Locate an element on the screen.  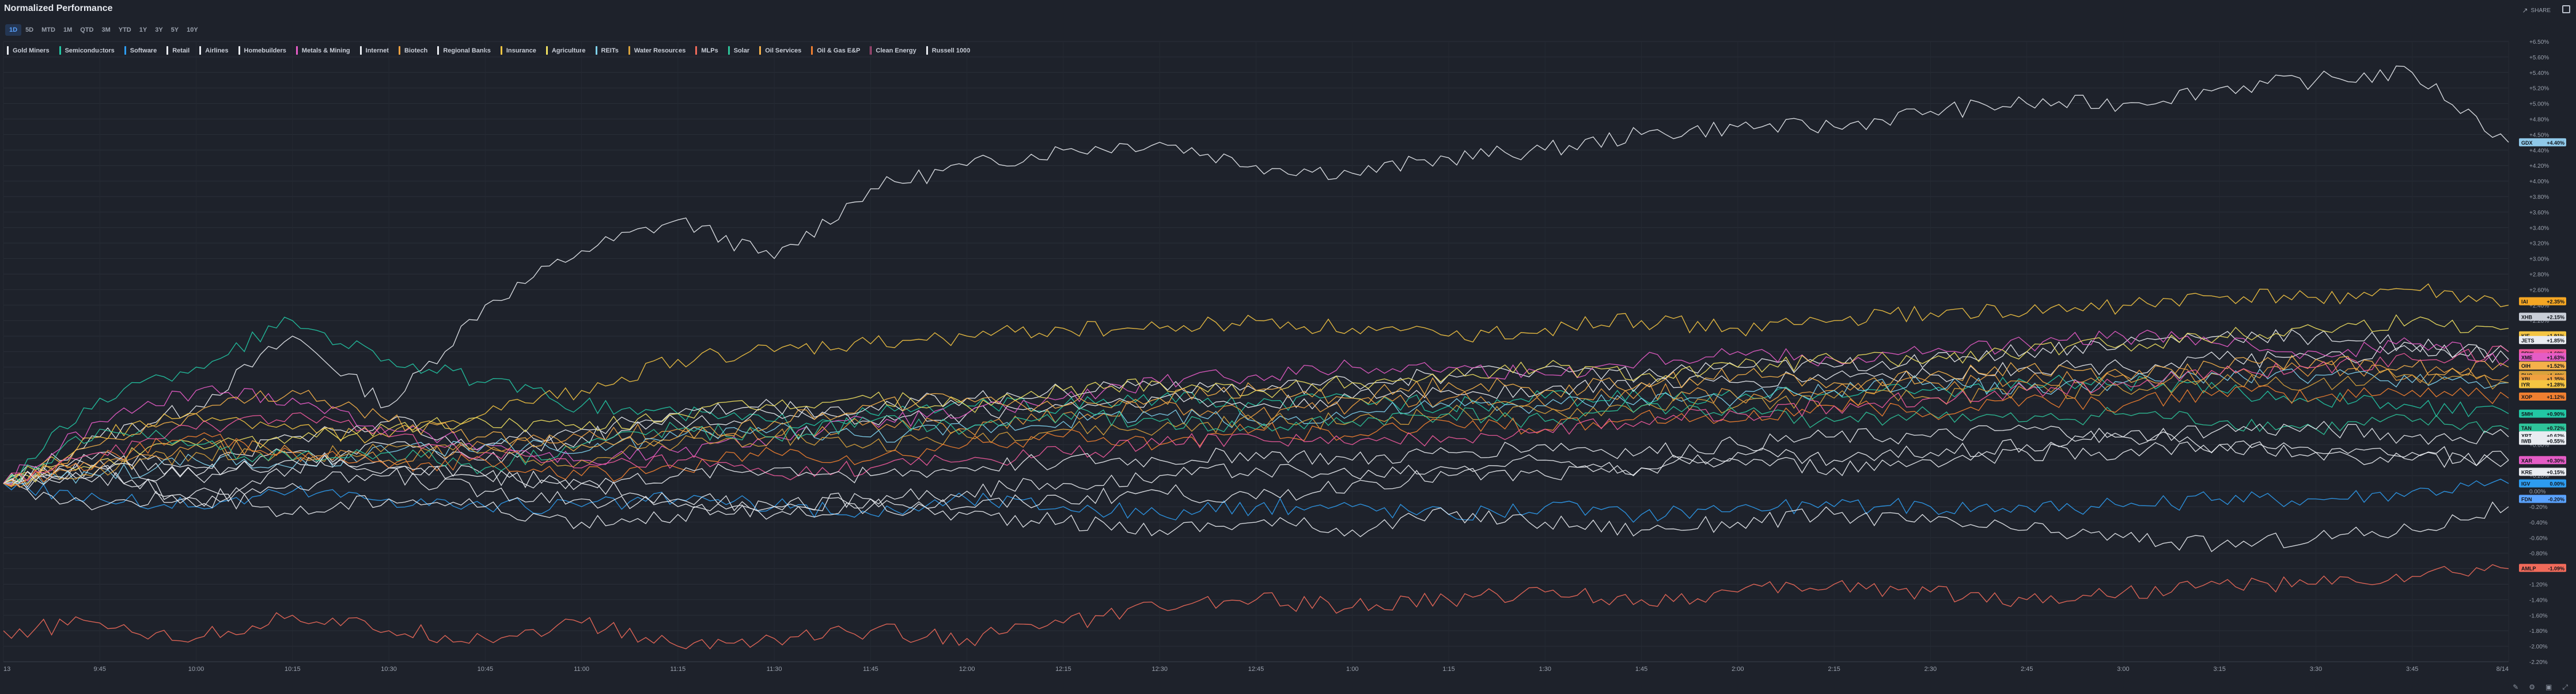
legend-label: Gold Miners is located at coordinates (31, 50).